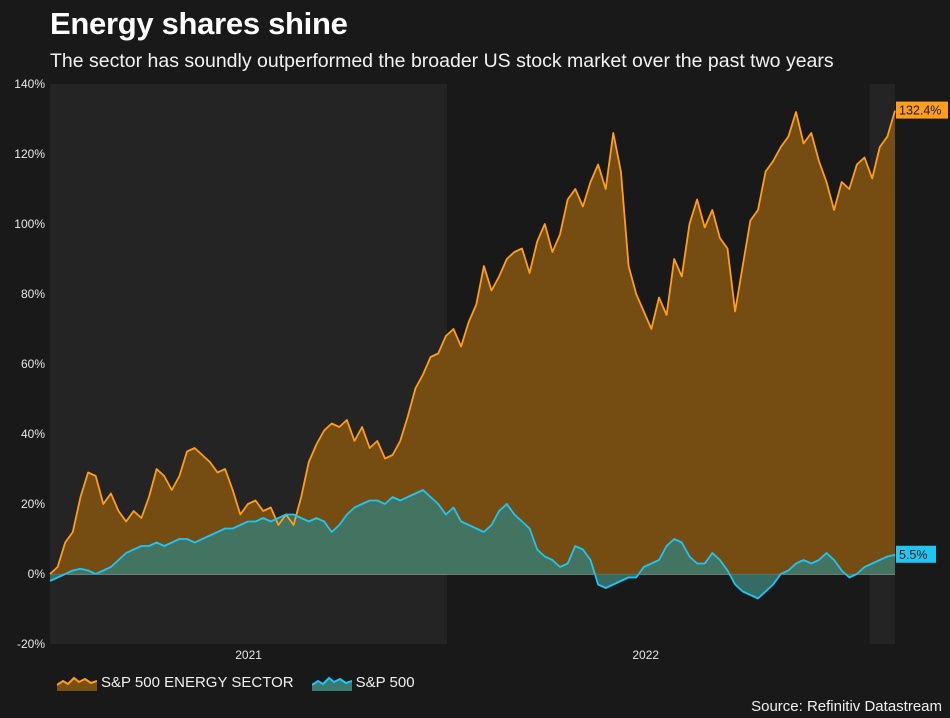 The image size is (950, 718). Describe the element at coordinates (33, 504) in the screenshot. I see `y-tick-label: 20%` at that location.